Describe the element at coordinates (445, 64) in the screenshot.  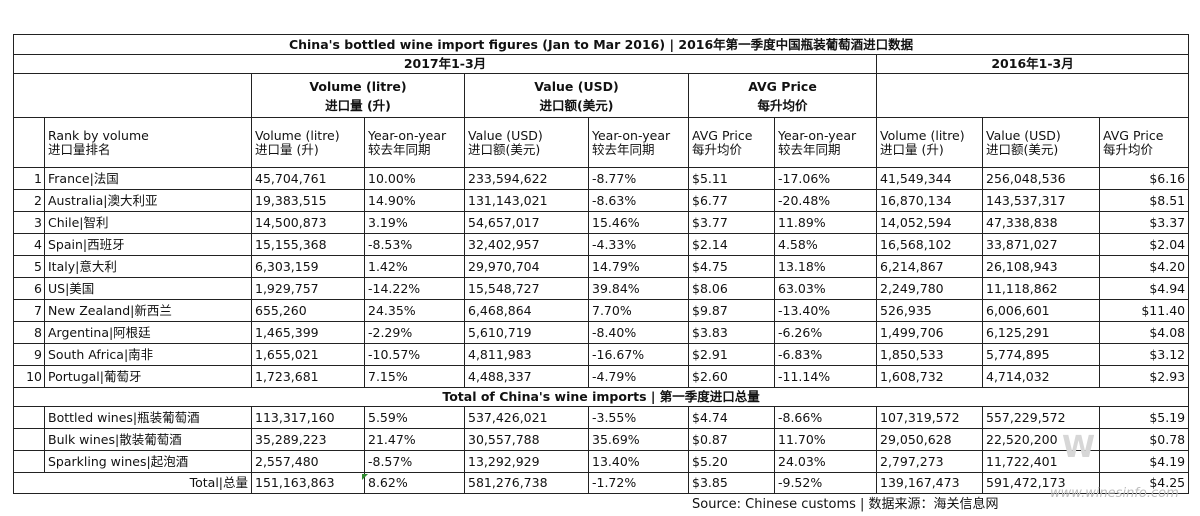
I see `period-2017-header: 2017年1-3月` at that location.